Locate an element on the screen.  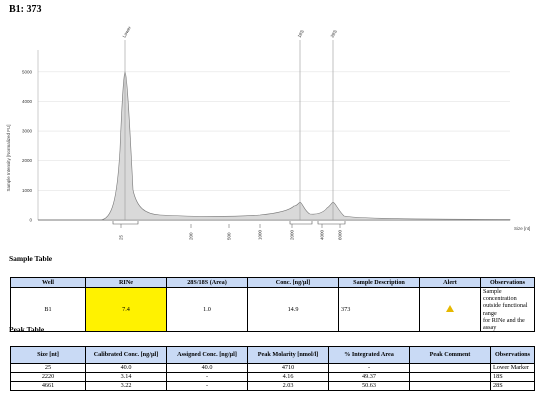
warning-icon is located at coordinates (450, 308).